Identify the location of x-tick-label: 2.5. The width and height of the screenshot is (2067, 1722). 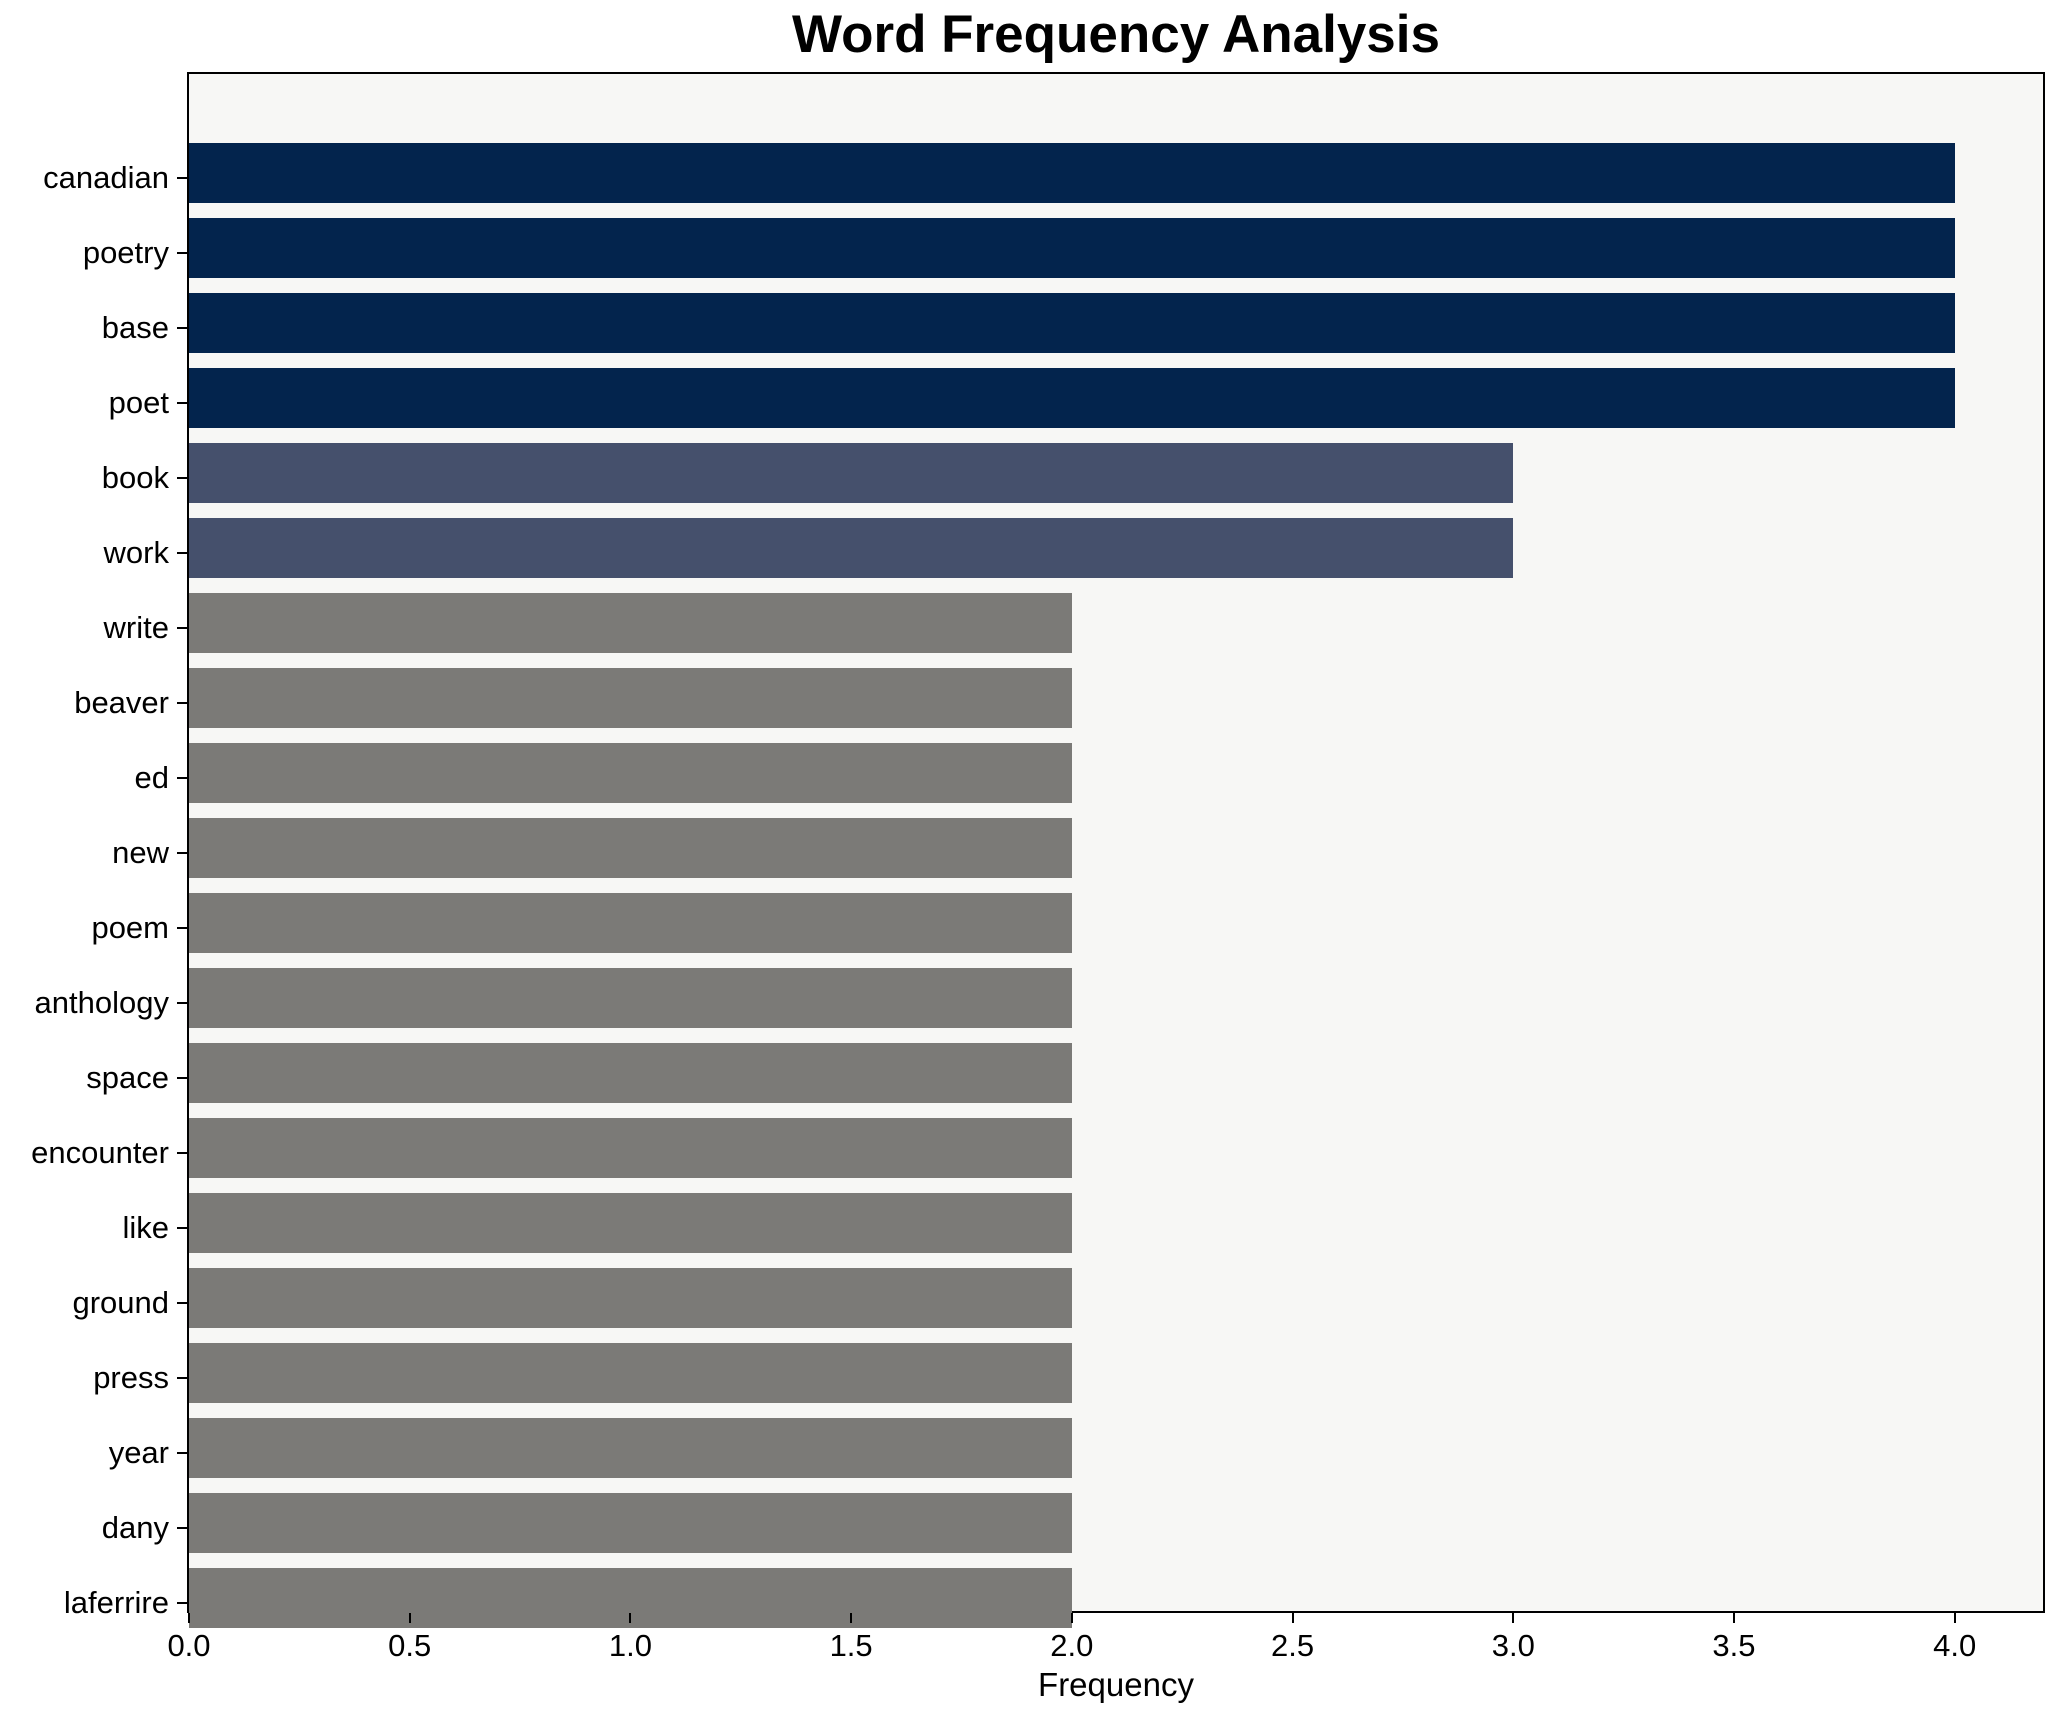
(1293, 1645).